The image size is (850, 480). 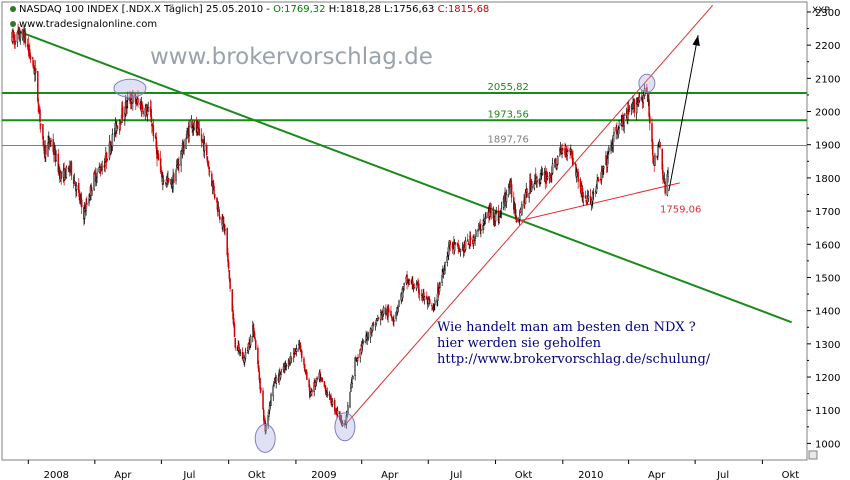 I want to click on watermark: www.brokervorschlag.de, so click(x=291, y=57).